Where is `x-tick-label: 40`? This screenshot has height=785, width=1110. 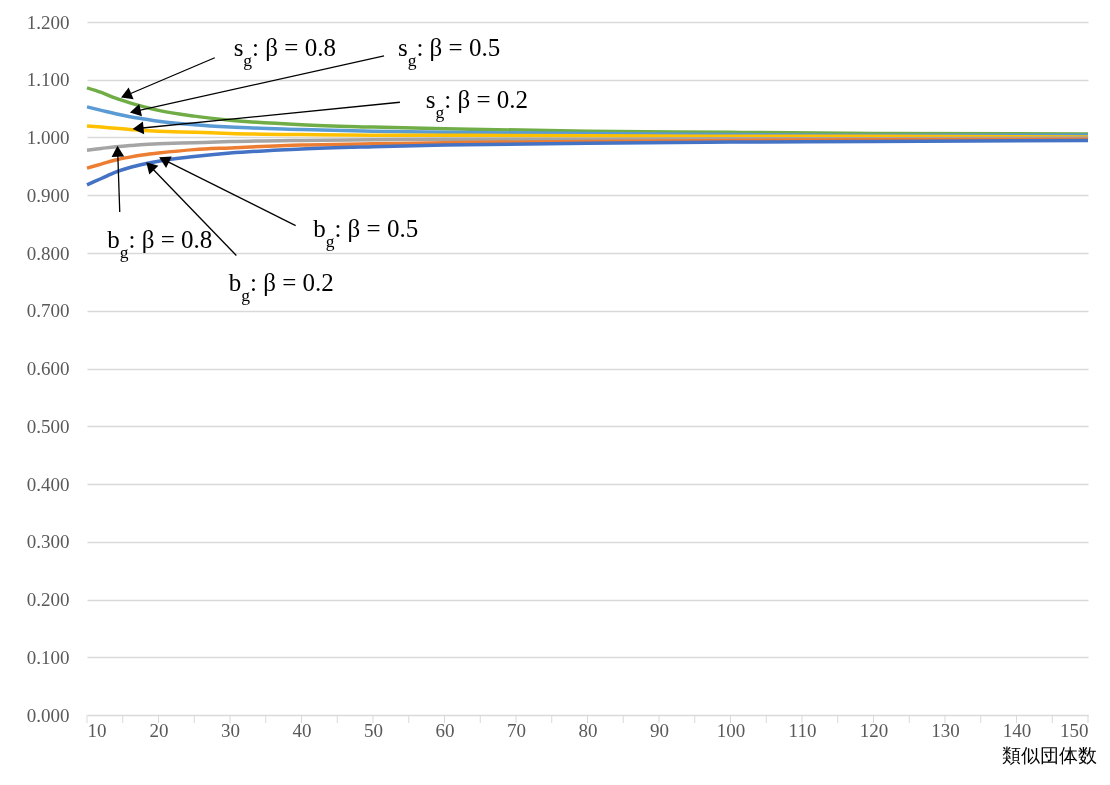 x-tick-label: 40 is located at coordinates (302, 730).